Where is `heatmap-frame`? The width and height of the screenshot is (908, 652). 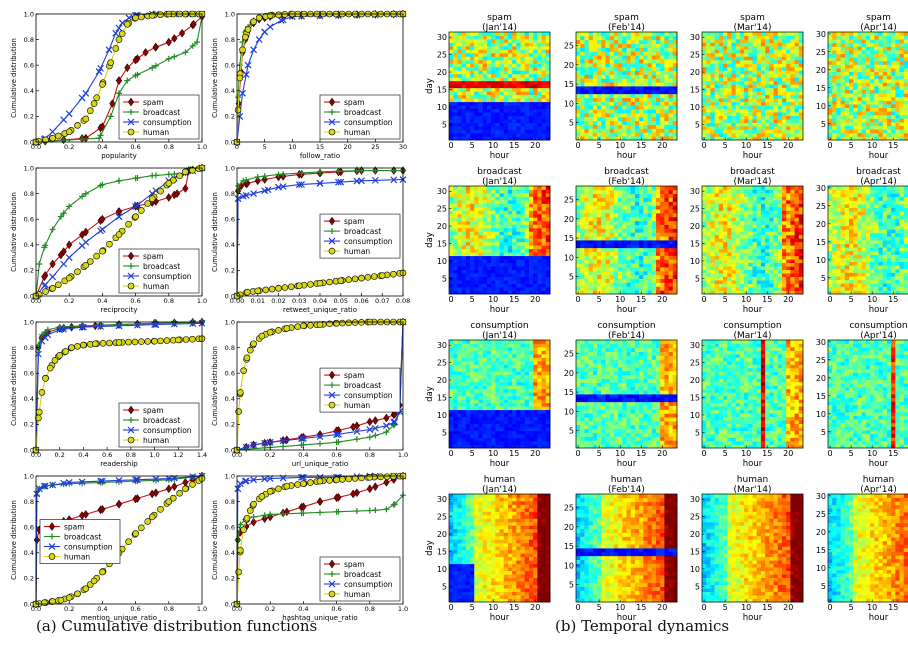
heatmap-frame is located at coordinates (499, 240).